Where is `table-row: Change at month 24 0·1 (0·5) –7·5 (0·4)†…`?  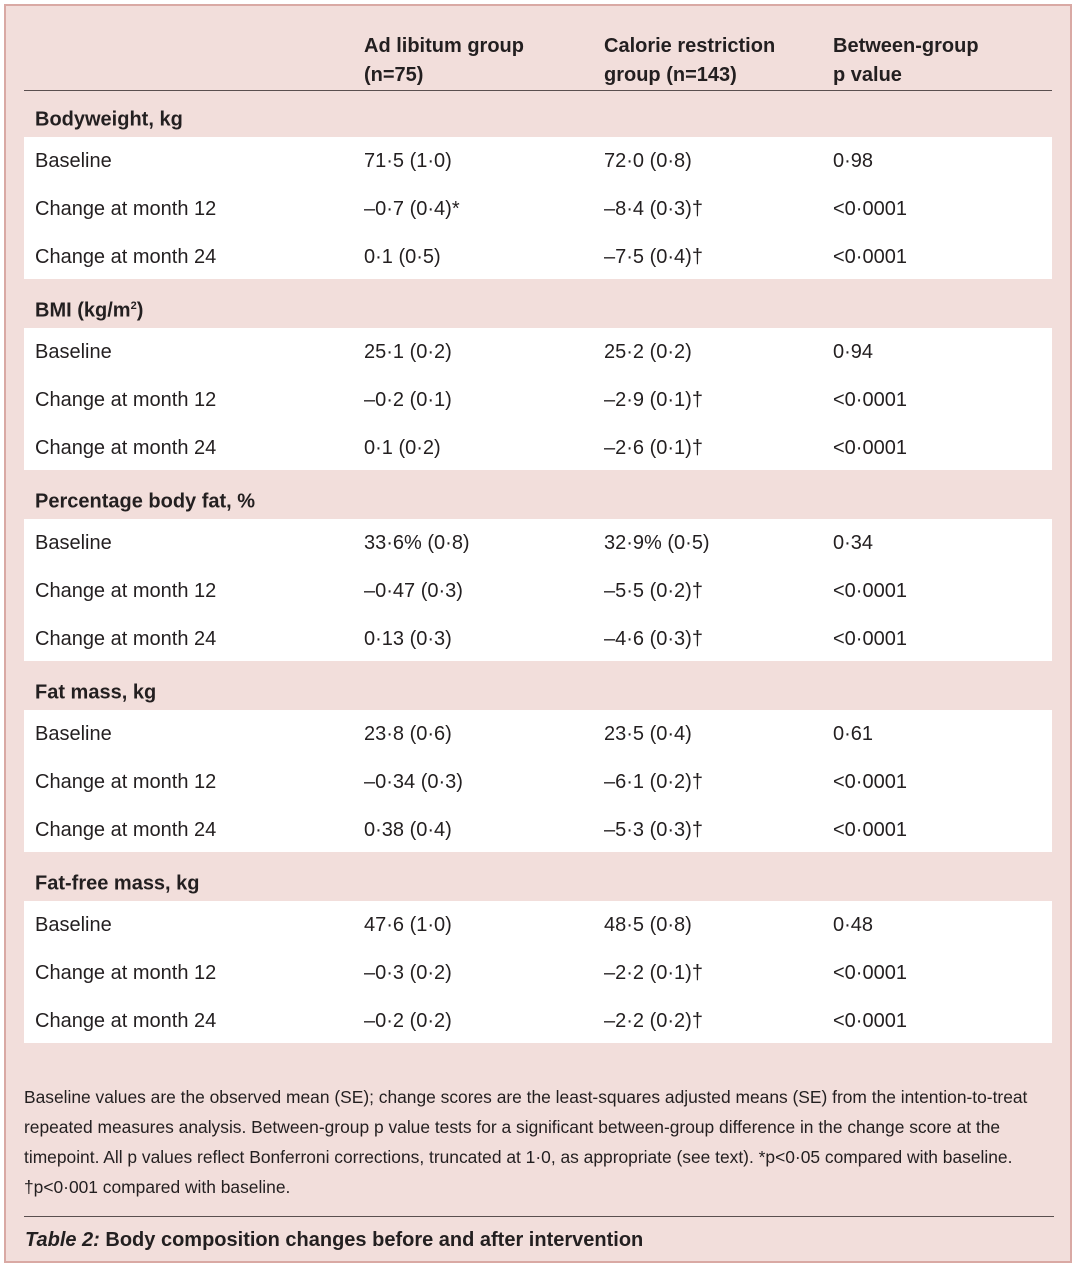
table-row: Change at month 24 0·1 (0·5) –7·5 (0·4)†… is located at coordinates (538, 257).